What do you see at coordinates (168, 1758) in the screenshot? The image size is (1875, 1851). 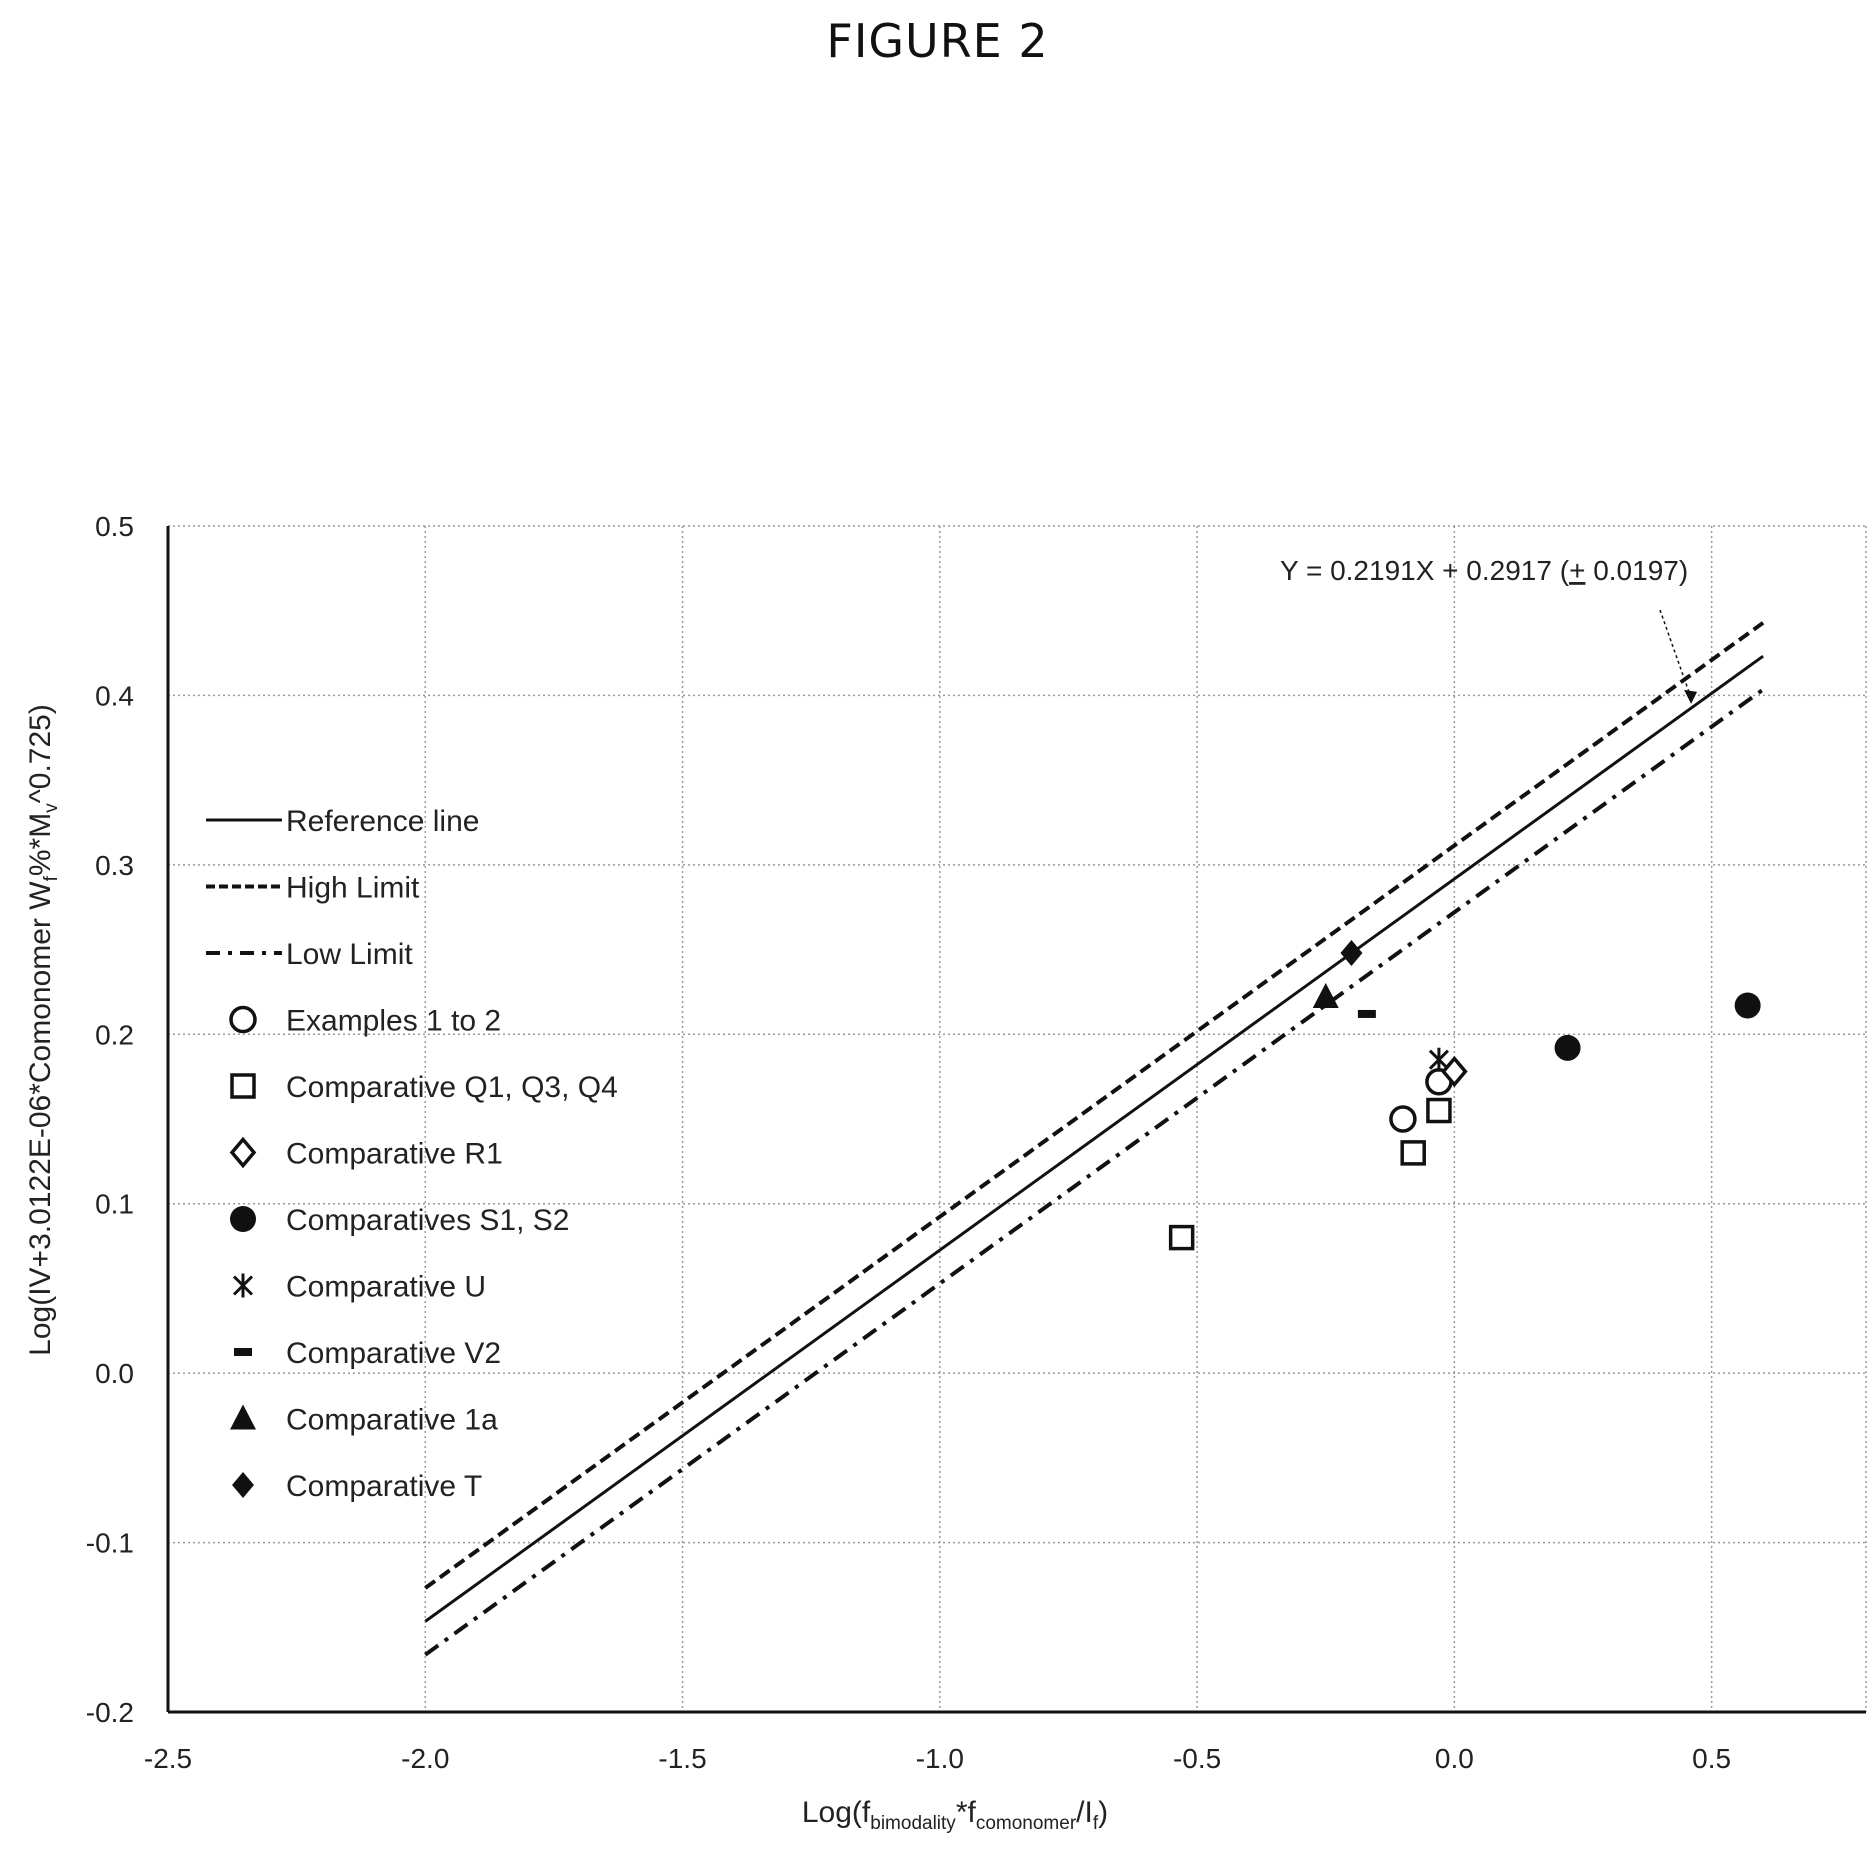 I see `x-tick-label: -2.5` at bounding box center [168, 1758].